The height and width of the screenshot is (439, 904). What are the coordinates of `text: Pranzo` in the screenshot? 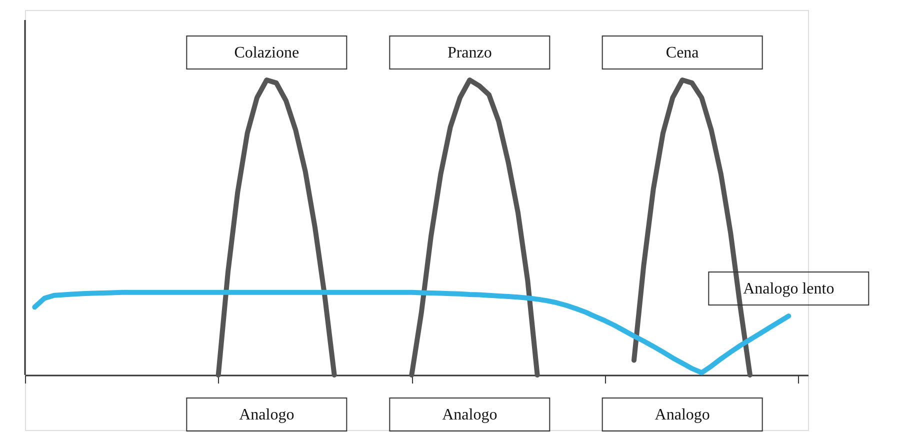 It's located at (469, 53).